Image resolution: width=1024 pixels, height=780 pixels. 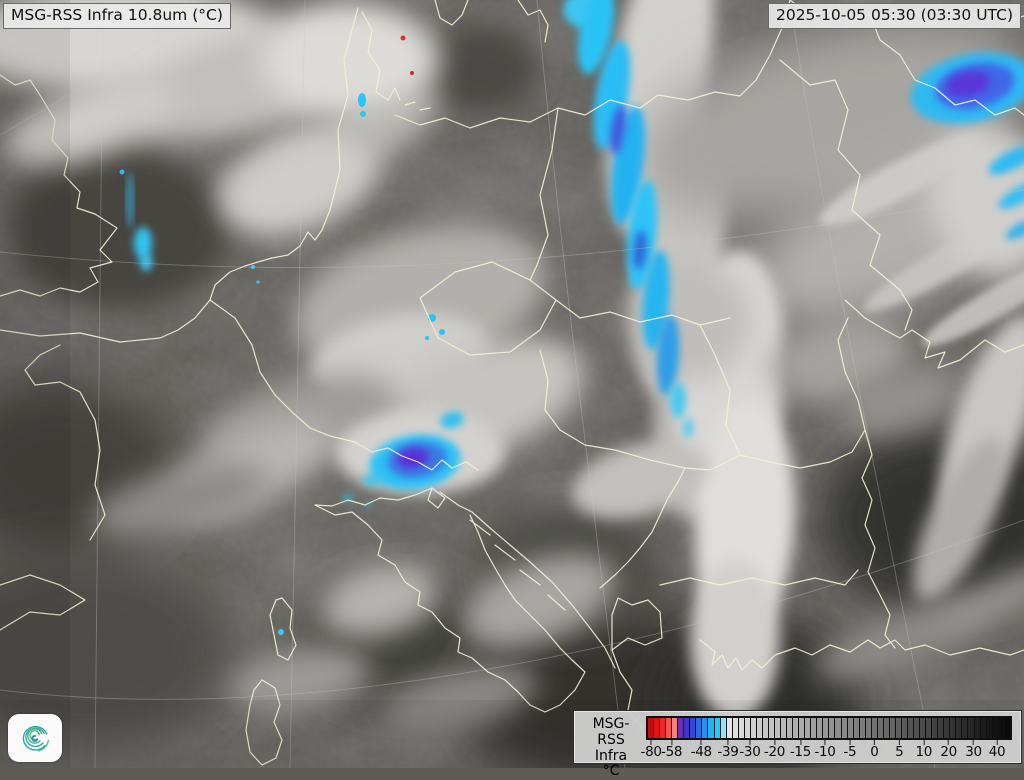 What do you see at coordinates (997, 750) in the screenshot?
I see `legend-tick: 40` at bounding box center [997, 750].